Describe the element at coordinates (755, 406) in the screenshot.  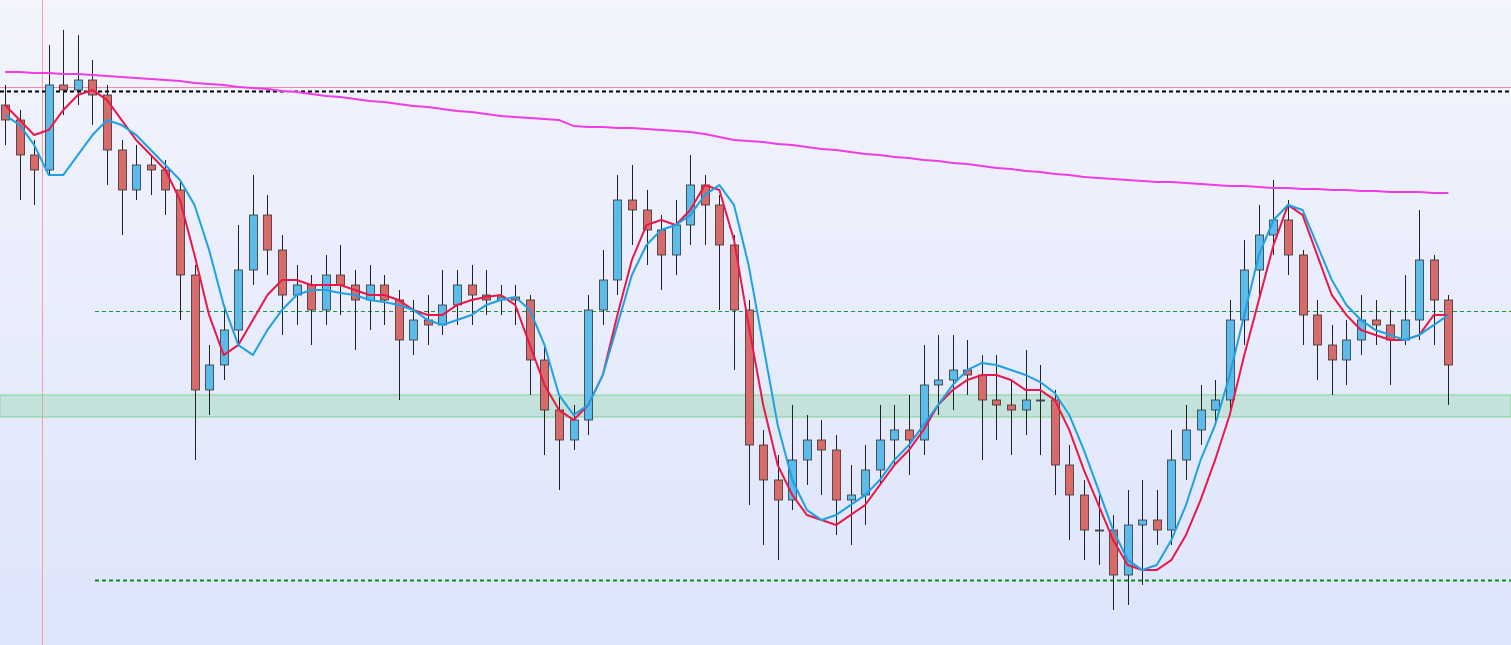
I see `zone` at that location.